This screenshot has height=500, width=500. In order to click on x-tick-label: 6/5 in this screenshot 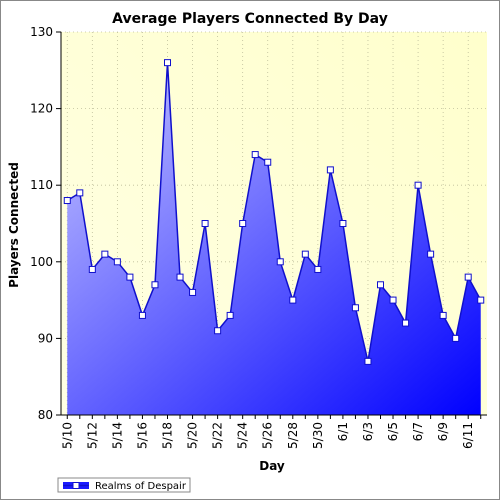, I will do `click(393, 431)`.